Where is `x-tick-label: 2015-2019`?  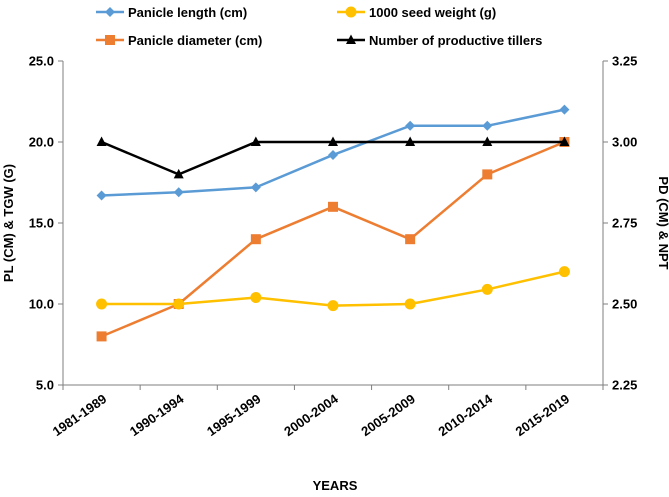
x-tick-label: 2015-2019 is located at coordinates (543, 415).